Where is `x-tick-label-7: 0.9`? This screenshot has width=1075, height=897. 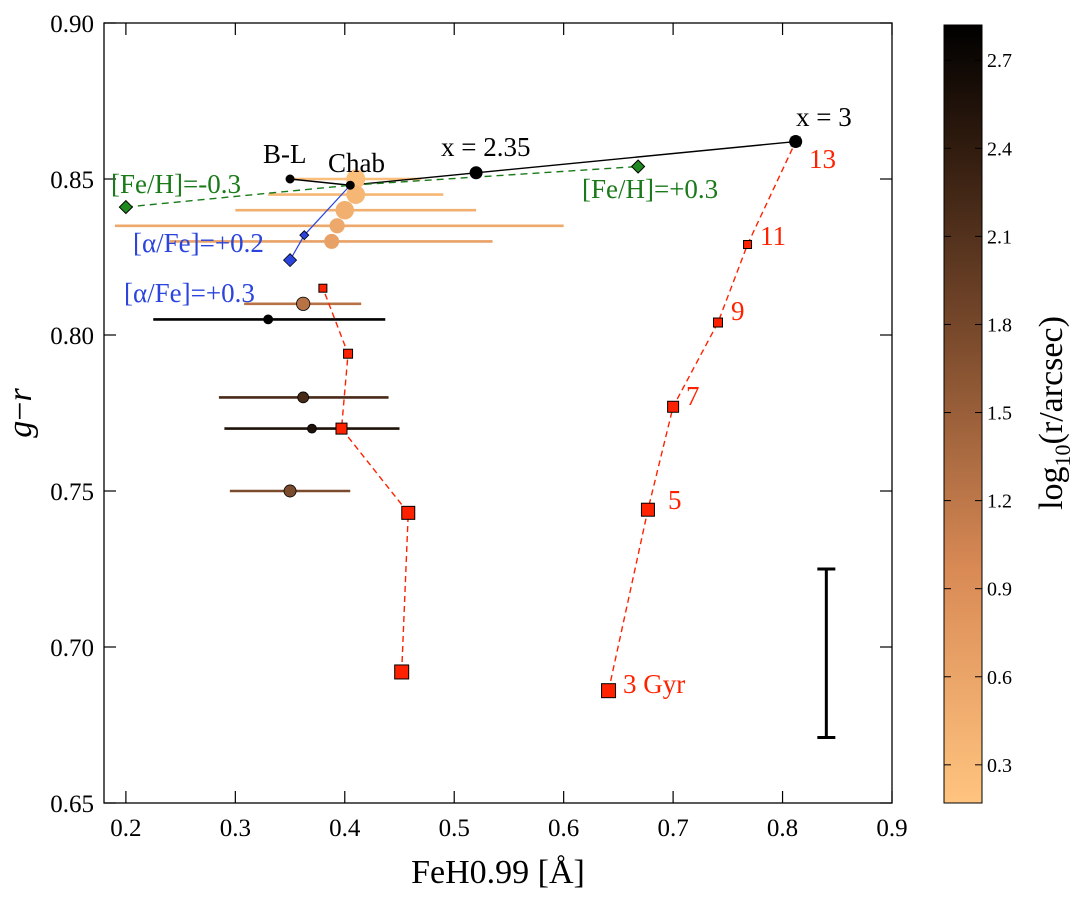 x-tick-label-7: 0.9 is located at coordinates (891, 828).